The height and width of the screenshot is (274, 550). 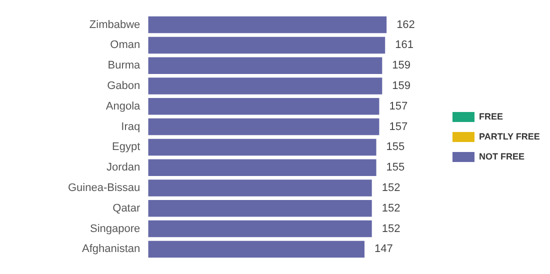 What do you see at coordinates (111, 249) in the screenshot?
I see `y-tick-label: Afghanistan` at bounding box center [111, 249].